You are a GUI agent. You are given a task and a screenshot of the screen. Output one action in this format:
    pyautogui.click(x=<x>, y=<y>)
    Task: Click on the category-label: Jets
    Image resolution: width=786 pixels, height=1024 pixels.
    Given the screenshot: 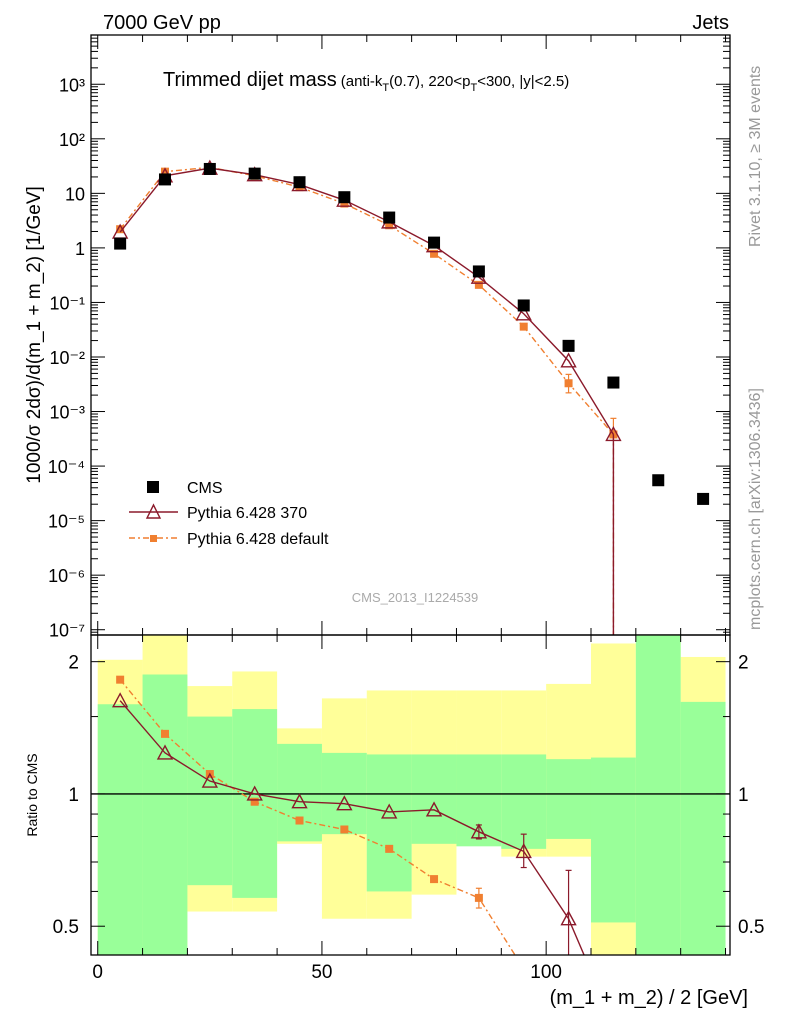 What is the action you would take?
    pyautogui.click(x=710, y=23)
    